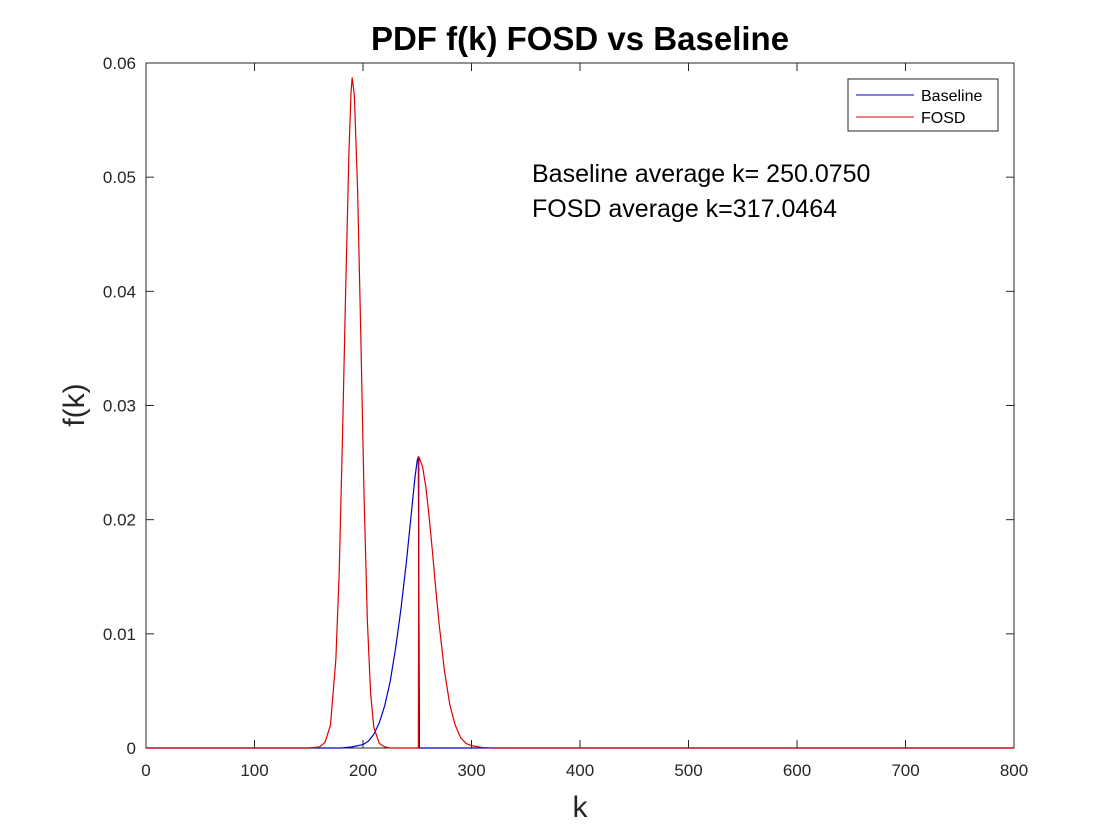 The height and width of the screenshot is (840, 1120). What do you see at coordinates (943, 118) in the screenshot?
I see `legend-label-fosd: FOSD` at bounding box center [943, 118].